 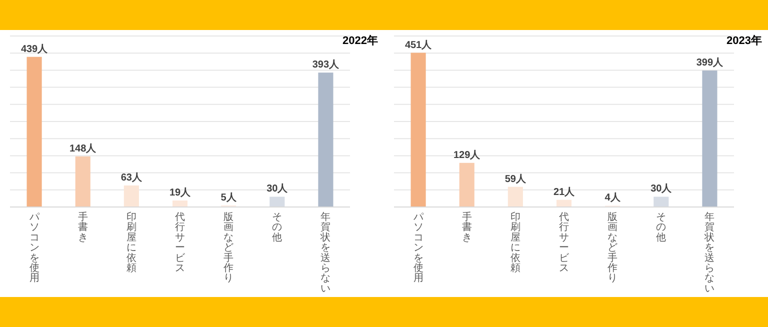 I want to click on chart-title: 2022年, so click(x=360, y=40).